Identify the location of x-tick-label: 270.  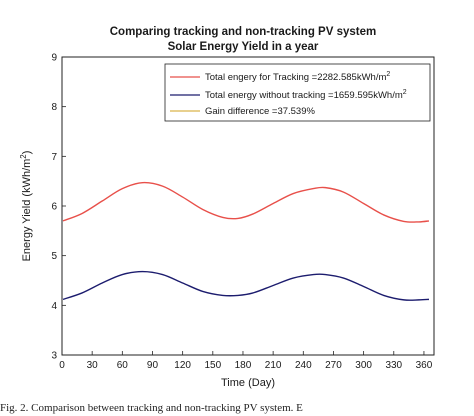
(333, 365).